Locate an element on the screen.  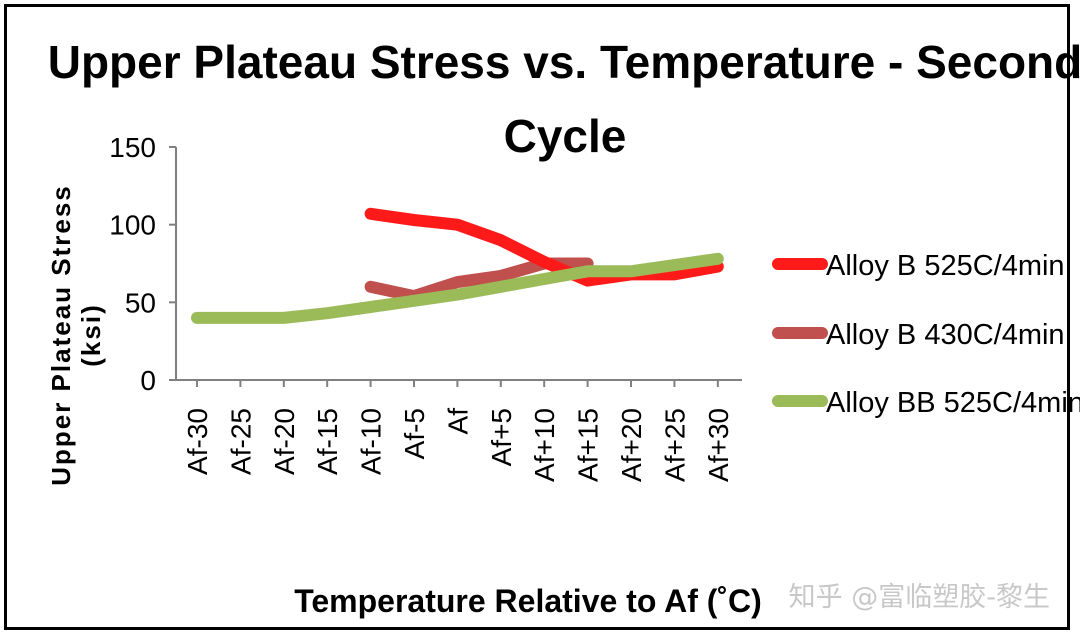
legend-label-2: Alloy BB 525C/4min is located at coordinates (953, 403).